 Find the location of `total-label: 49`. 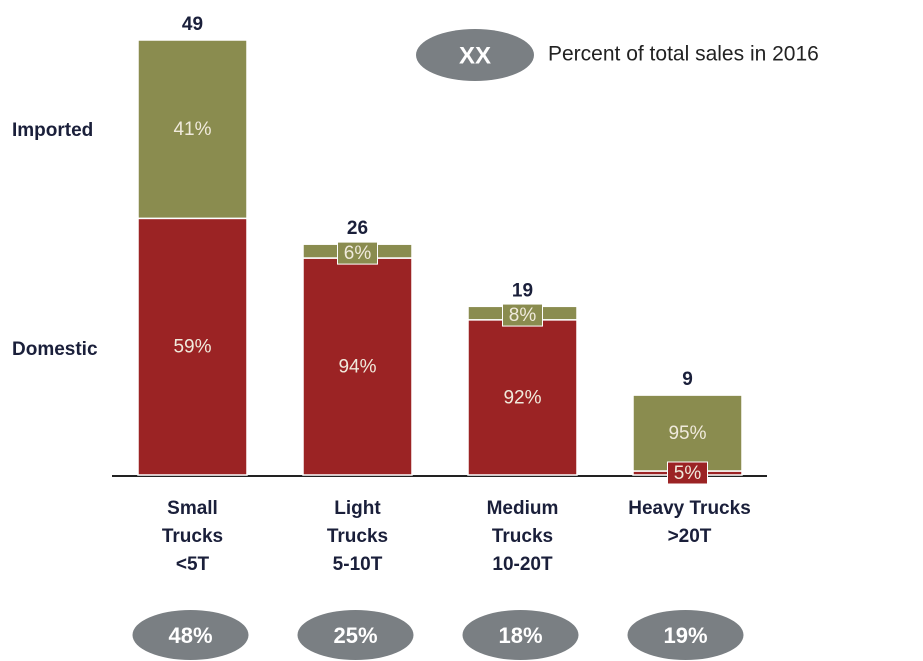

total-label: 49 is located at coordinates (192, 24).